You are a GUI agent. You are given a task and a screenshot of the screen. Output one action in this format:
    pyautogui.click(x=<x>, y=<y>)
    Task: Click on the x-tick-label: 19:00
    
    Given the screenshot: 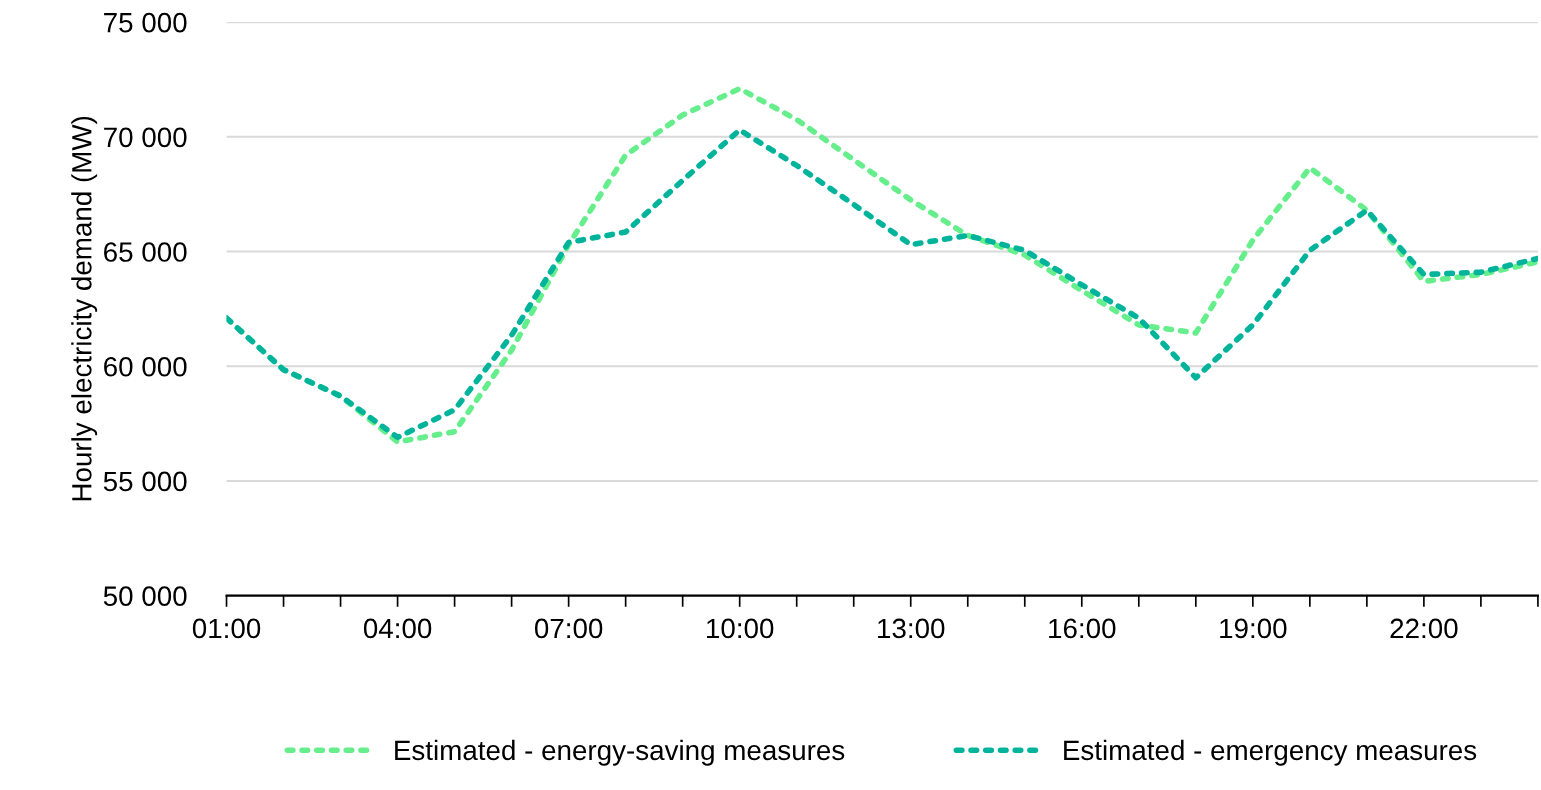 What is the action you would take?
    pyautogui.click(x=1253, y=628)
    